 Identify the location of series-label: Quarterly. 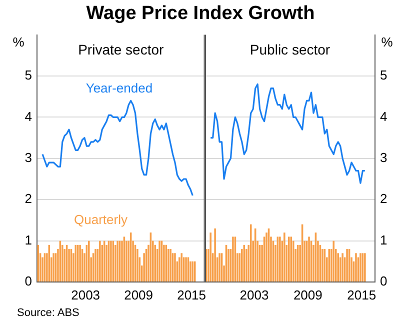
(101, 220).